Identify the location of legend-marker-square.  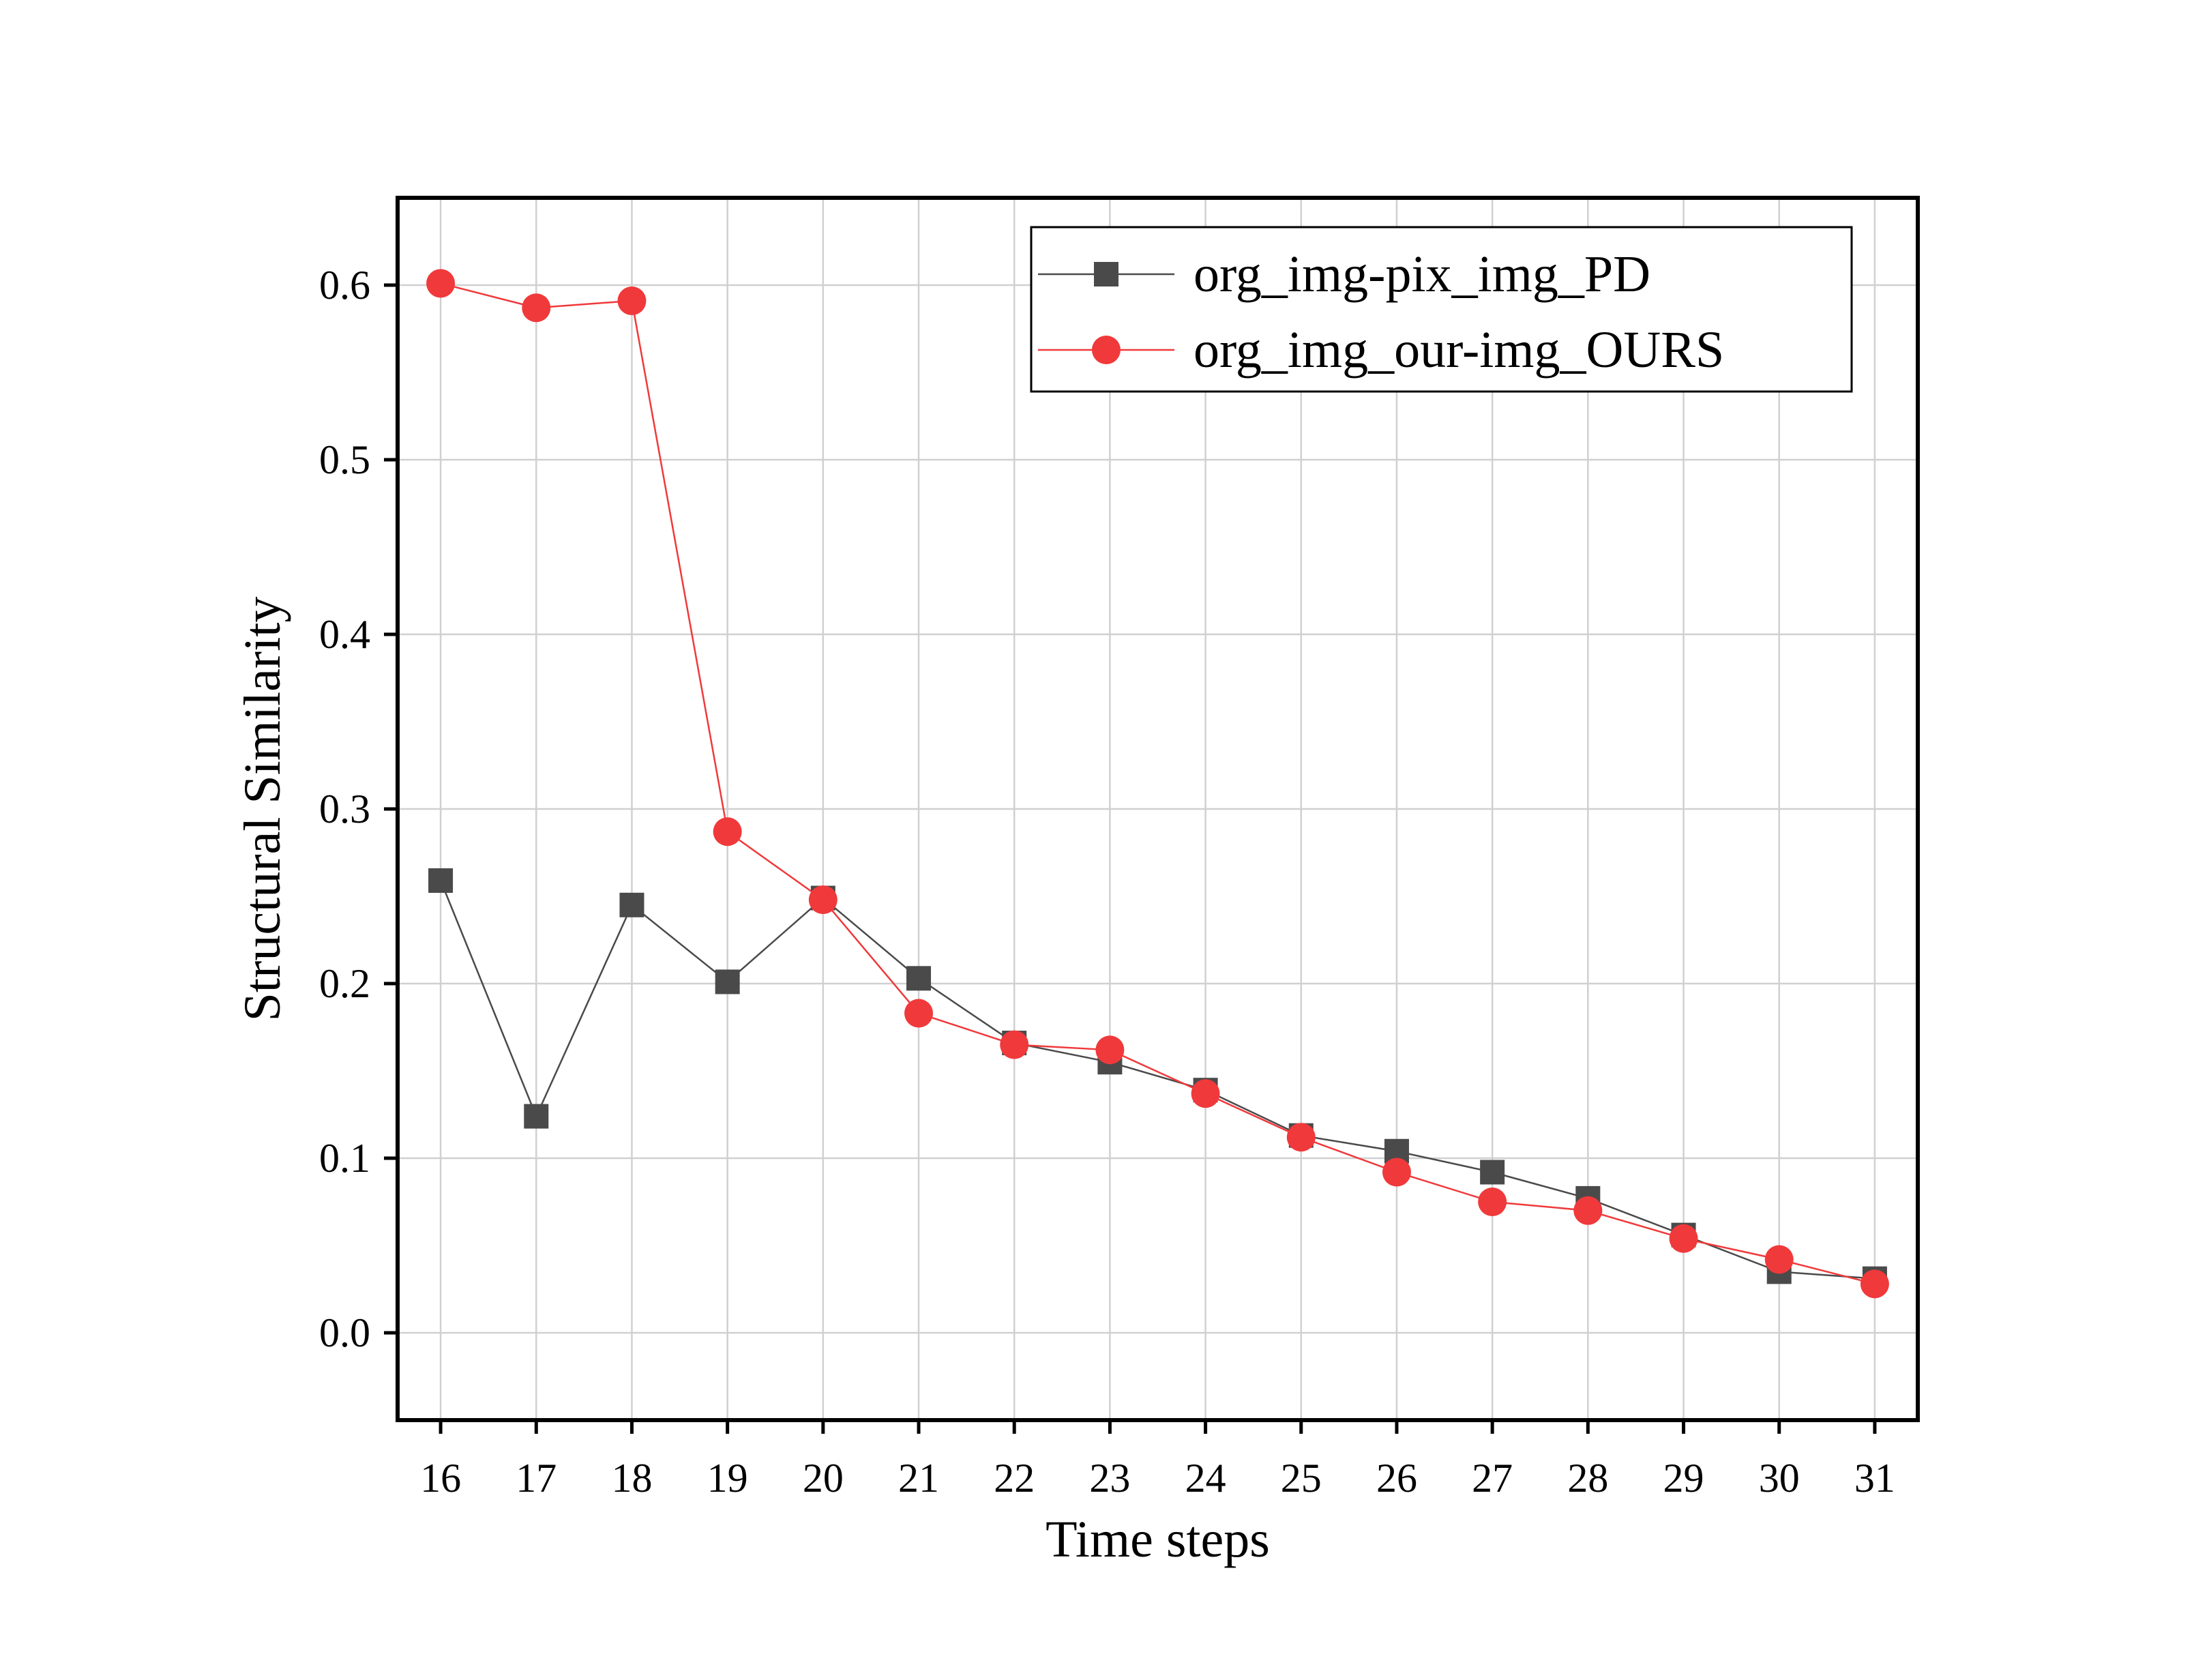
(1106, 274).